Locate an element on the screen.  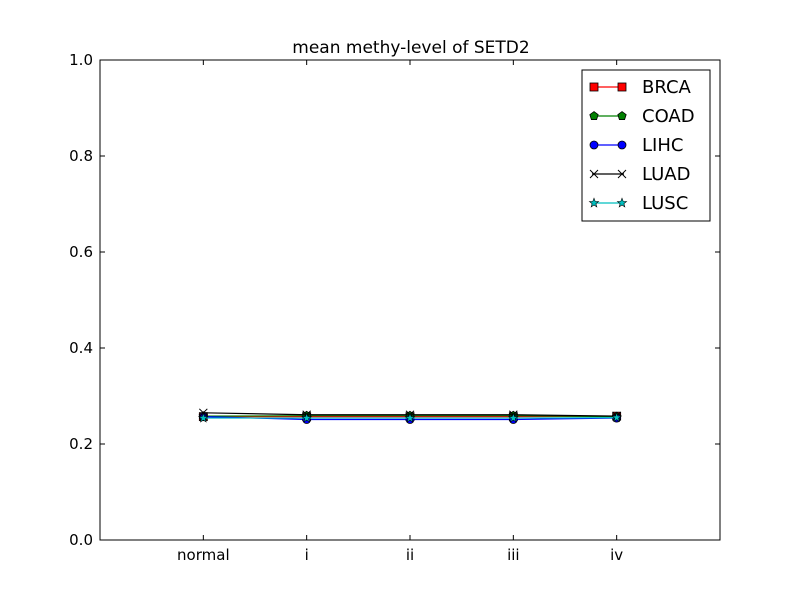
series-lusc is located at coordinates (410, 417).